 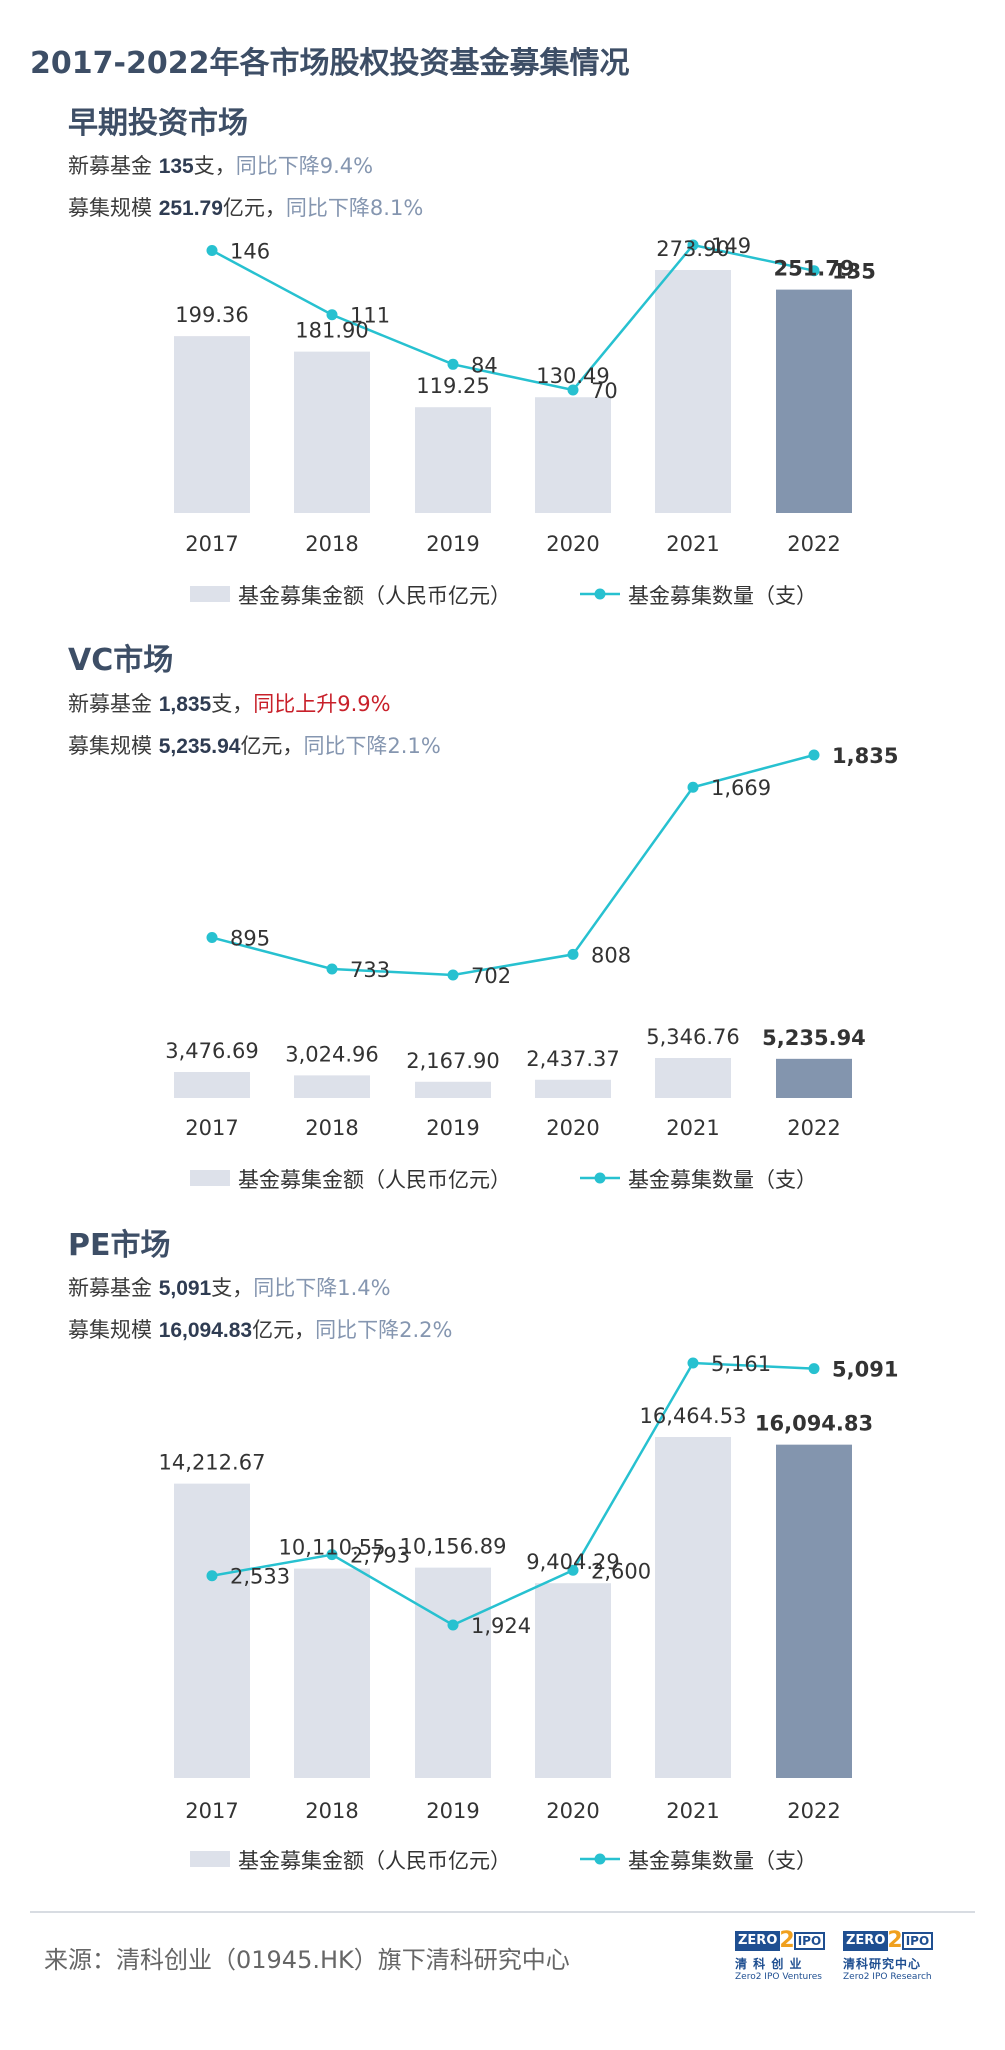 What do you see at coordinates (778, 1977) in the screenshot?
I see `logo-en: Zero2 IPO Ventures` at bounding box center [778, 1977].